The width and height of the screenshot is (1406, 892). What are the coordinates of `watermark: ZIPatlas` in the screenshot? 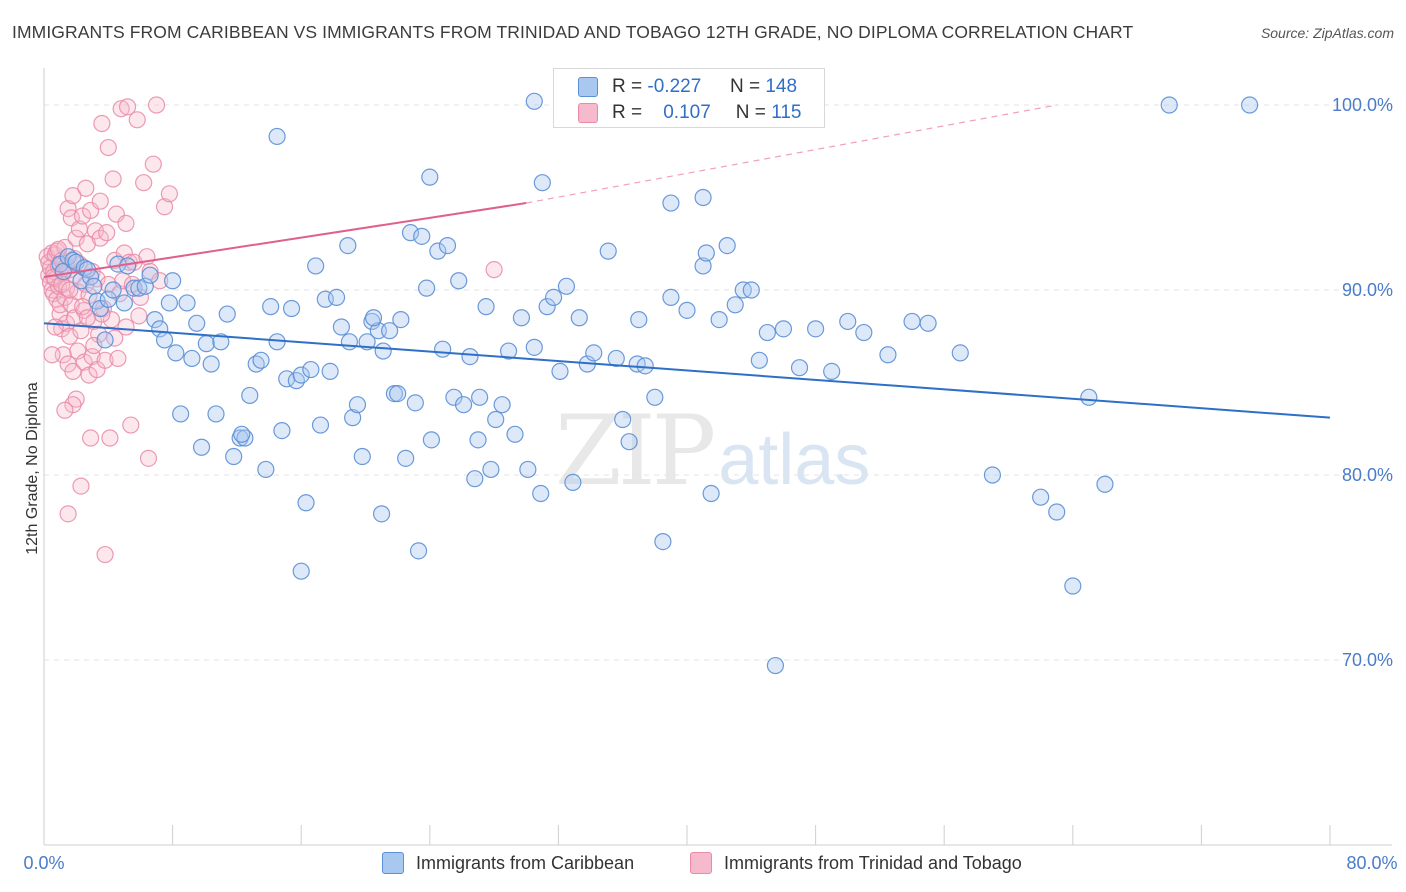 It's located at (712, 451).